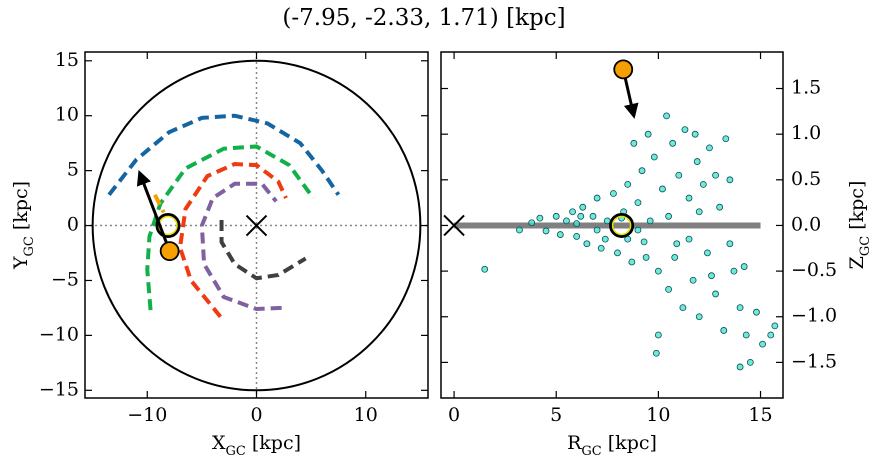  I want to click on y-tick-label: −1.0, so click(814, 316).